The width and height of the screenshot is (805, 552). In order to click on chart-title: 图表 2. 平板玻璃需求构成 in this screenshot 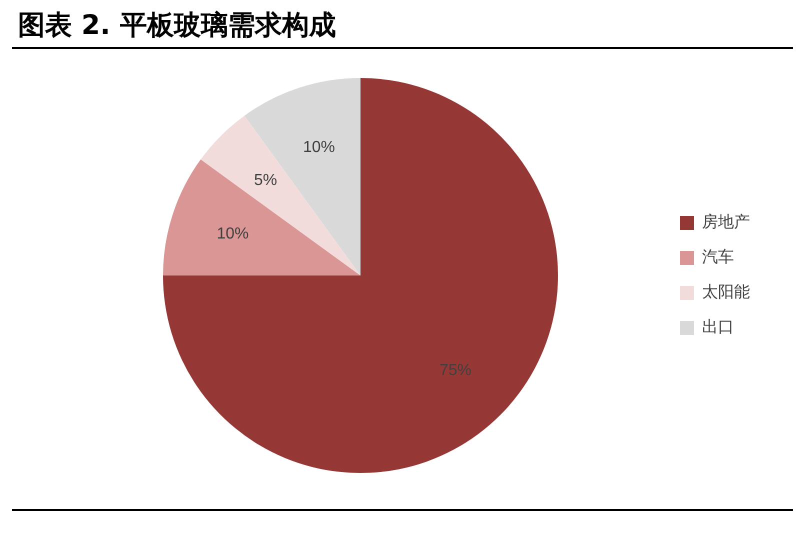, I will do `click(177, 26)`.